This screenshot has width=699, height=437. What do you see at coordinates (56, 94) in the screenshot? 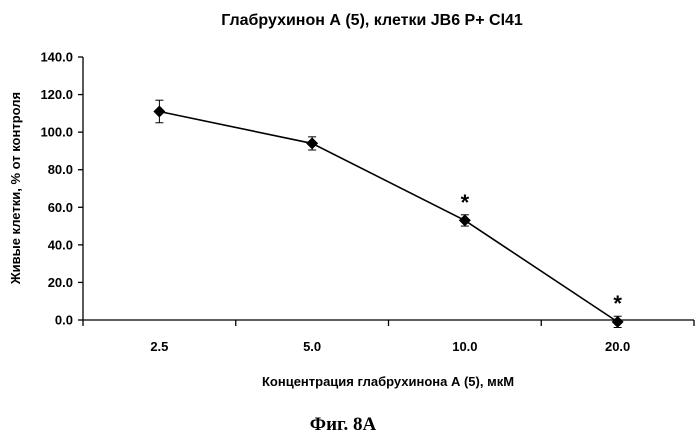
I see `y-tick-label: 120.0` at bounding box center [56, 94].